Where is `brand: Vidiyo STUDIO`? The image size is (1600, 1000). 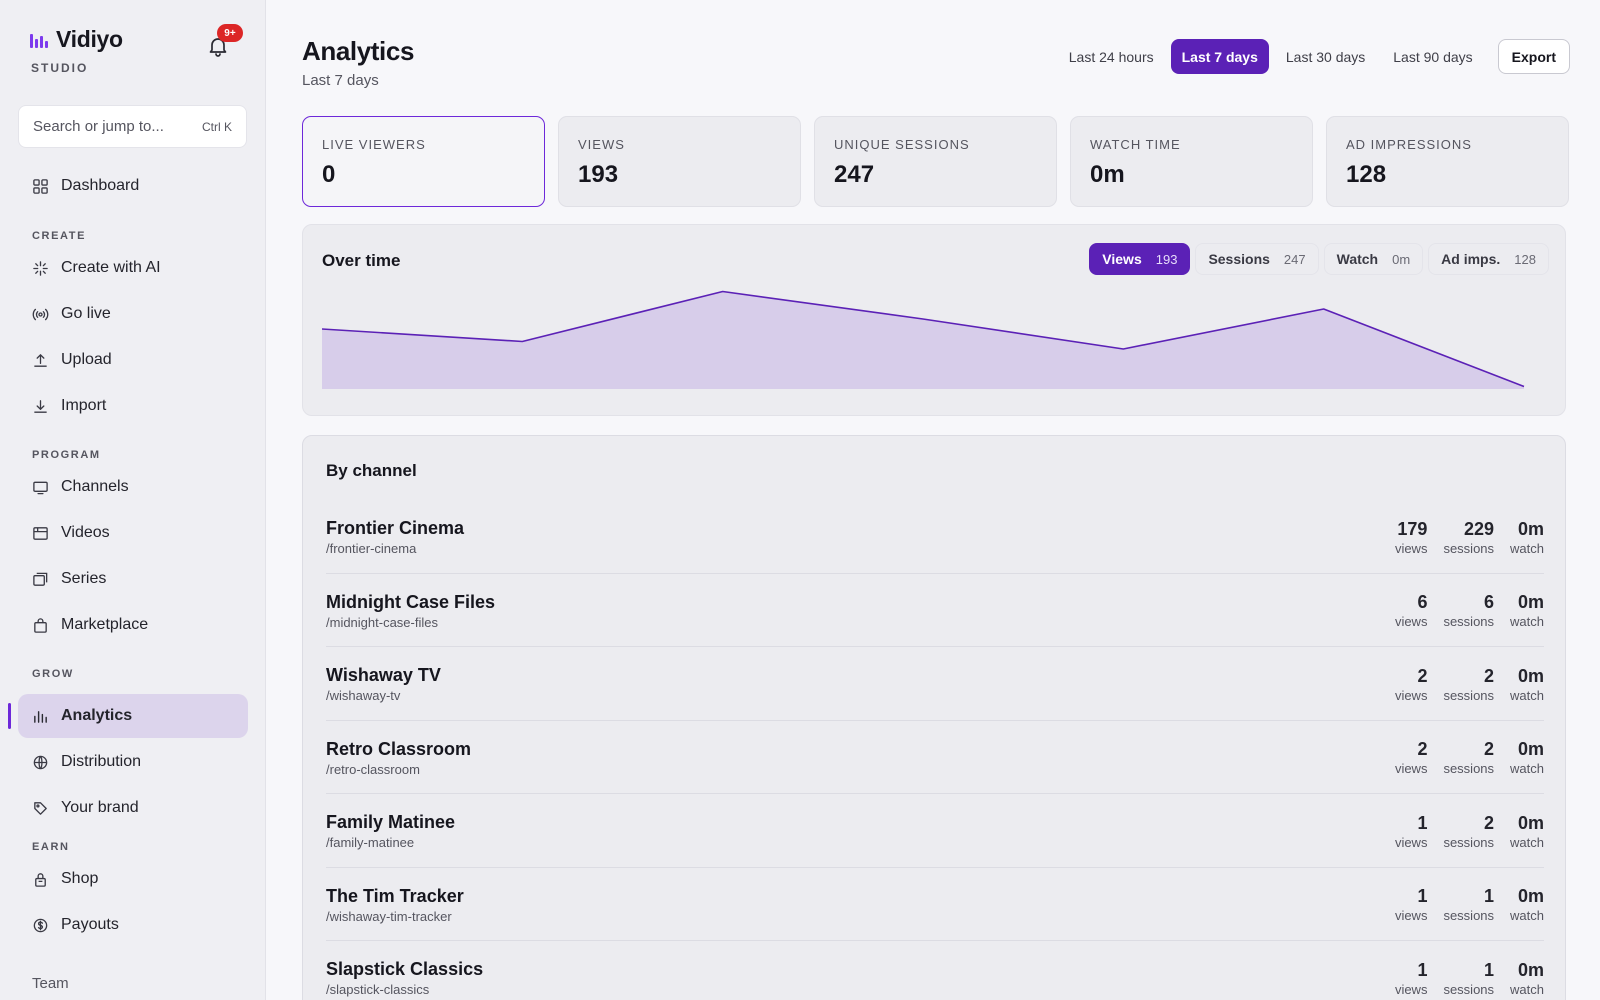
brand: Vidiyo STUDIO is located at coordinates (76, 50).